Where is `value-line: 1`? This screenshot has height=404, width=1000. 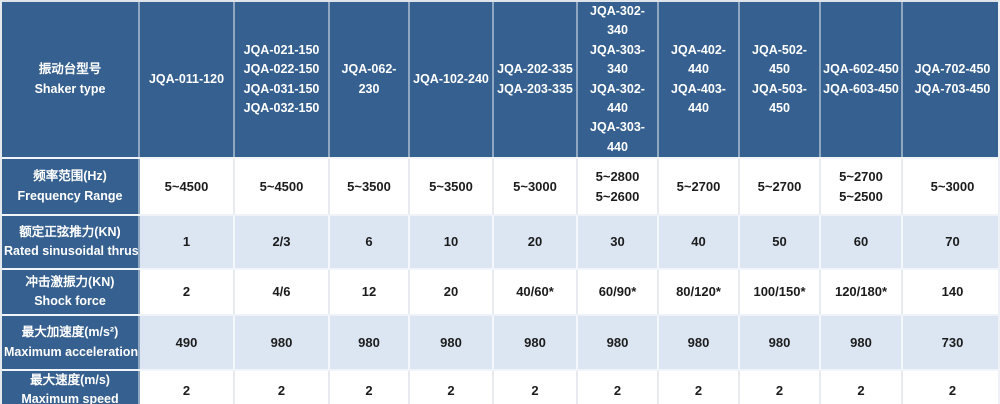 value-line: 1 is located at coordinates (186, 242).